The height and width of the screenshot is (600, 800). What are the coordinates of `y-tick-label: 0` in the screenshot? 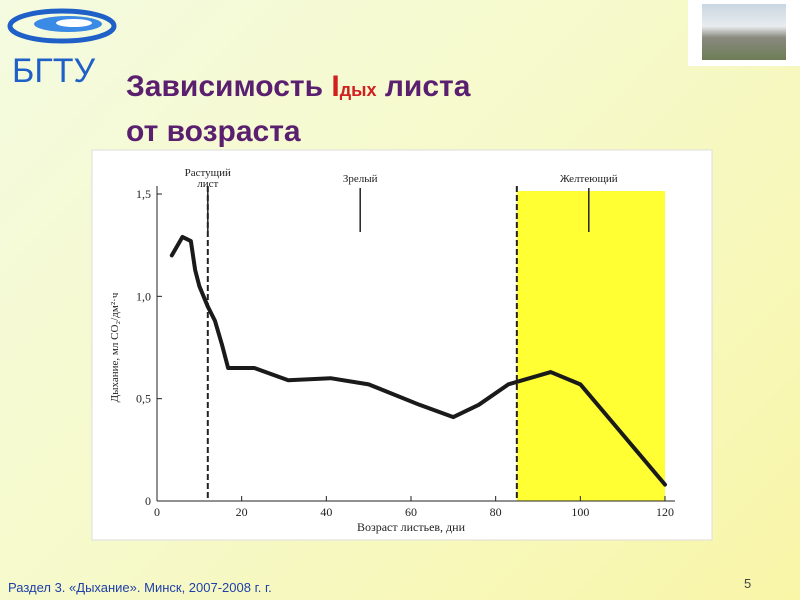 It's located at (148, 501).